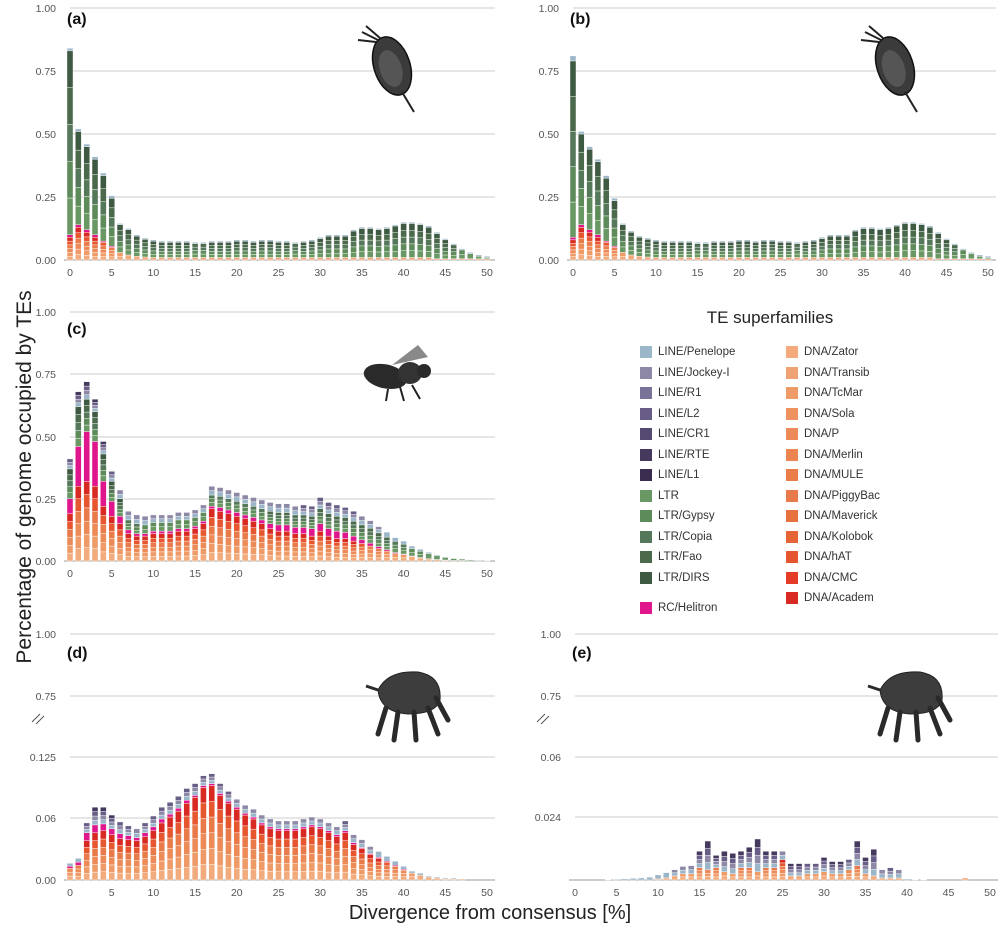 The image size is (1002, 931). What do you see at coordinates (829, 413) in the screenshot?
I see `legend-label: DNA/Sola` at bounding box center [829, 413].